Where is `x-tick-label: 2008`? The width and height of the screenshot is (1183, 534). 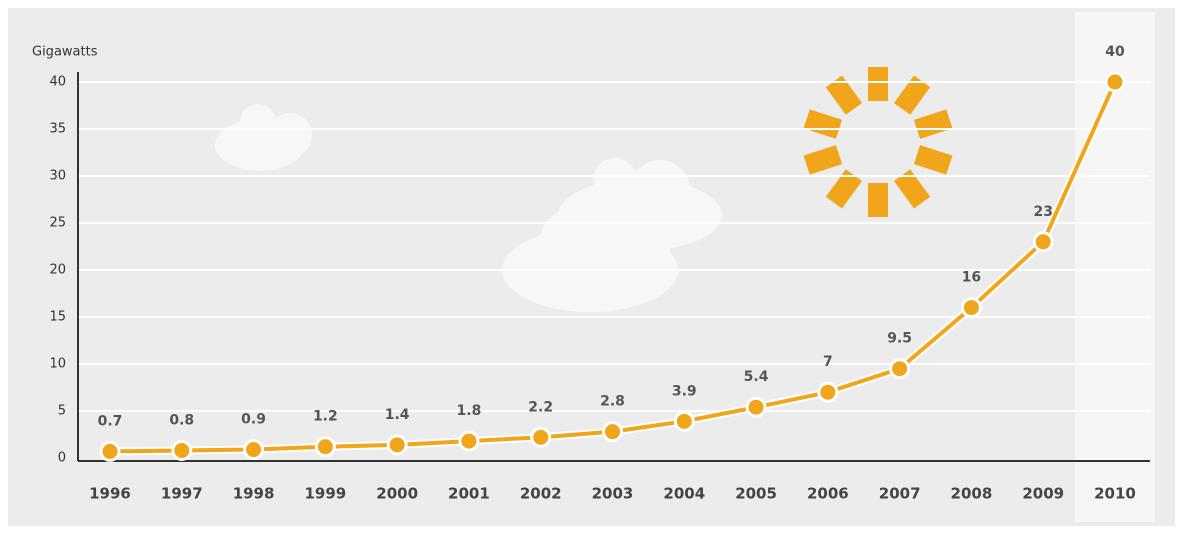
x-tick-label: 2008 is located at coordinates (972, 494).